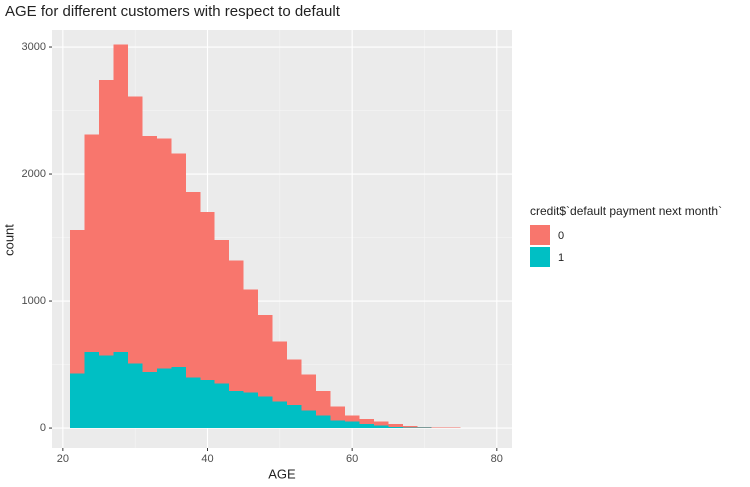 The height and width of the screenshot is (487, 750). I want to click on x-tick-label: 40, so click(207, 459).